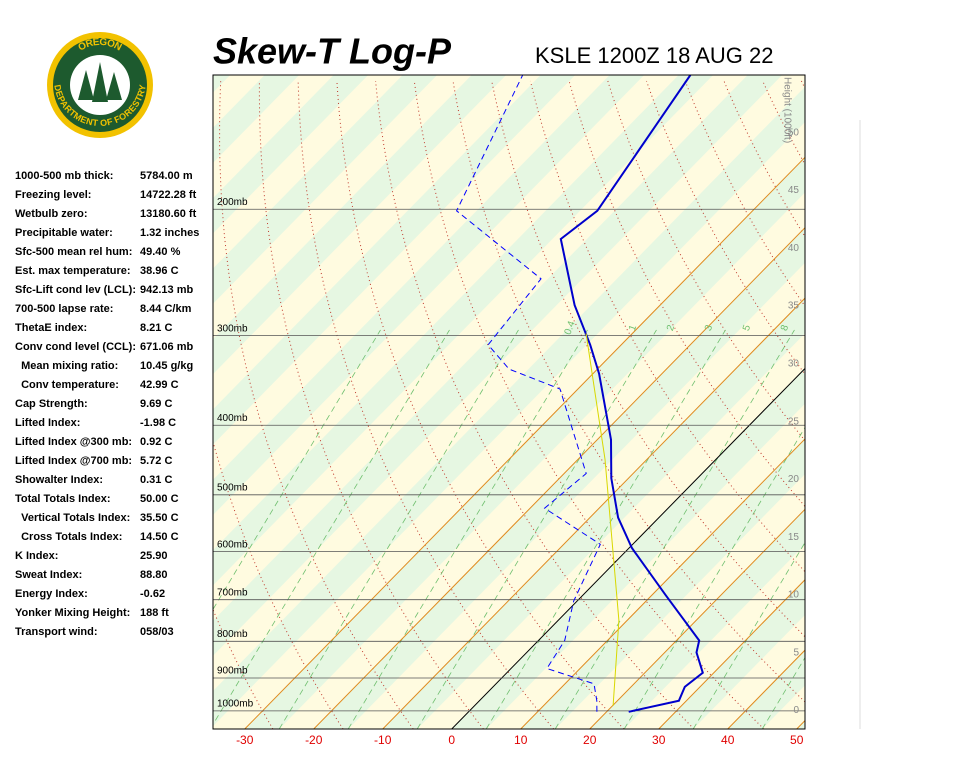 This screenshot has width=960, height=768. Describe the element at coordinates (794, 421) in the screenshot. I see `y2-tick-label: 25` at that location.